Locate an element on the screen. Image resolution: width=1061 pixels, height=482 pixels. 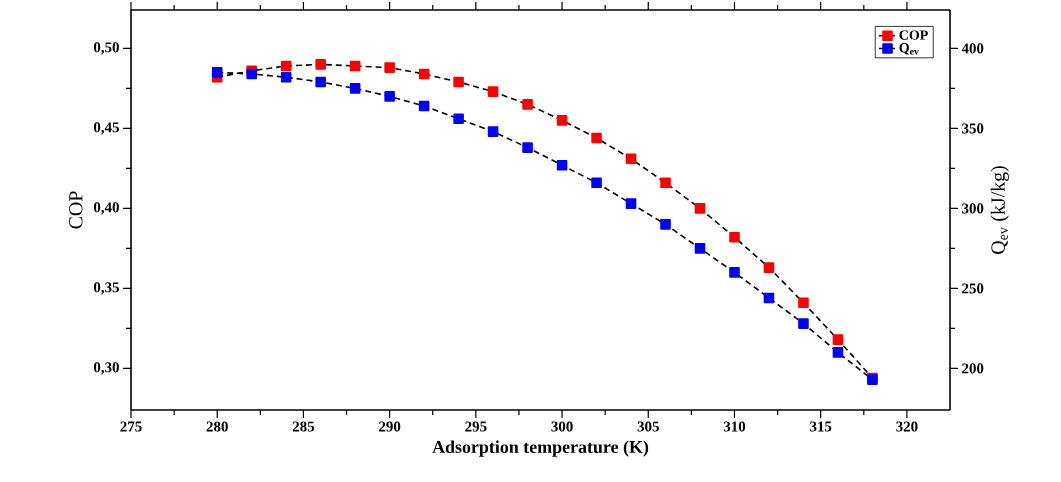
x-axis-title: Adsorption temperature (K) is located at coordinates (540, 448).